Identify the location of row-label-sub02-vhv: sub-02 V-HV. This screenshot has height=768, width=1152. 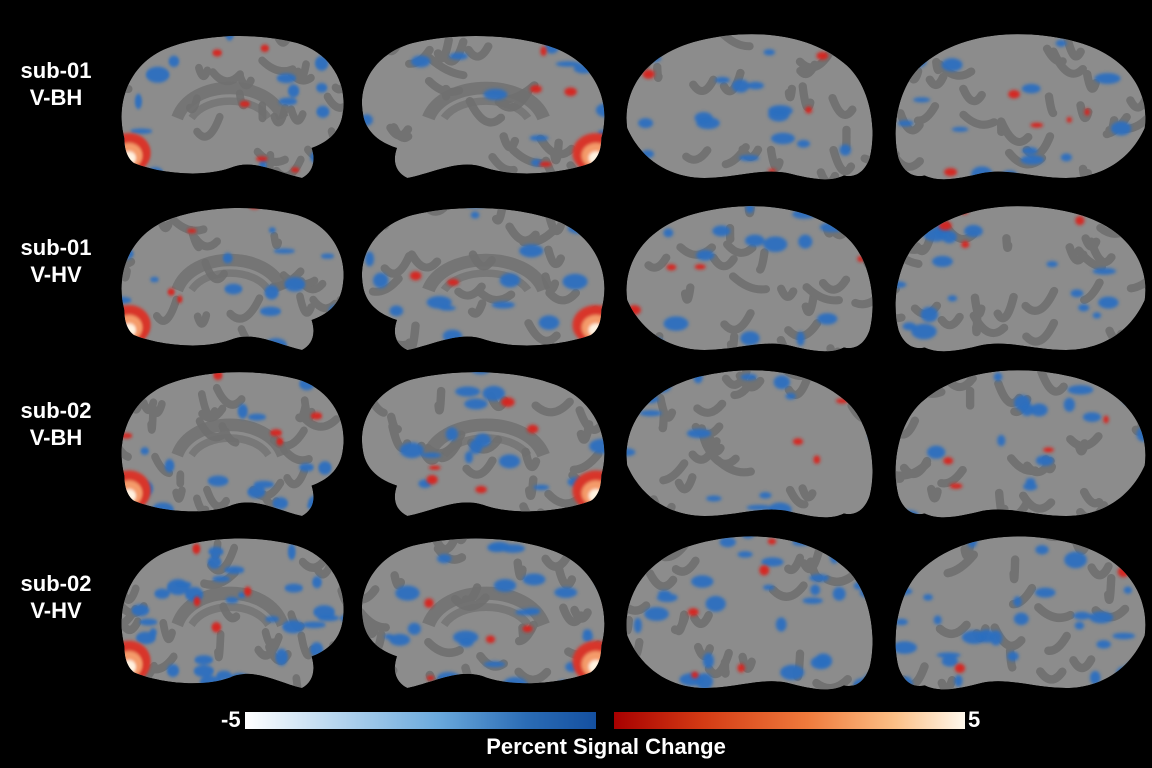
(56, 597).